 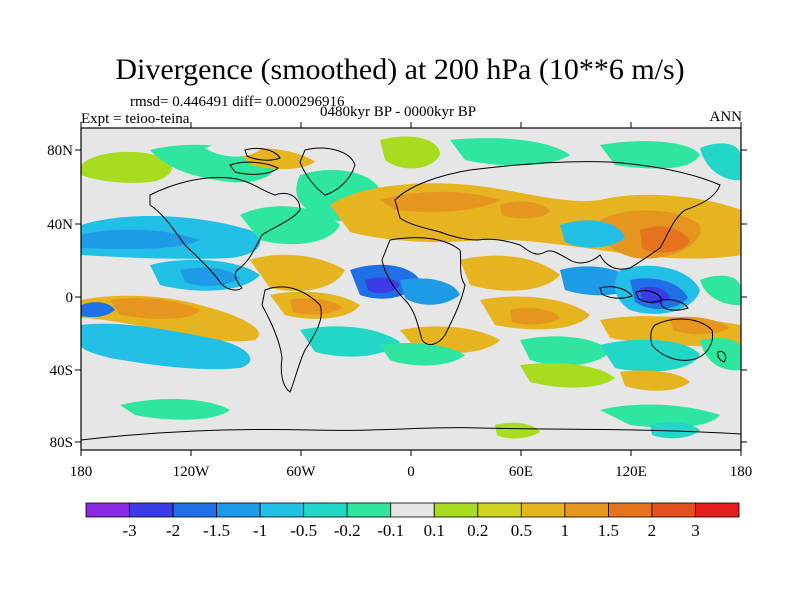 What do you see at coordinates (303, 530) in the screenshot?
I see `colorbar-label: -0.5` at bounding box center [303, 530].